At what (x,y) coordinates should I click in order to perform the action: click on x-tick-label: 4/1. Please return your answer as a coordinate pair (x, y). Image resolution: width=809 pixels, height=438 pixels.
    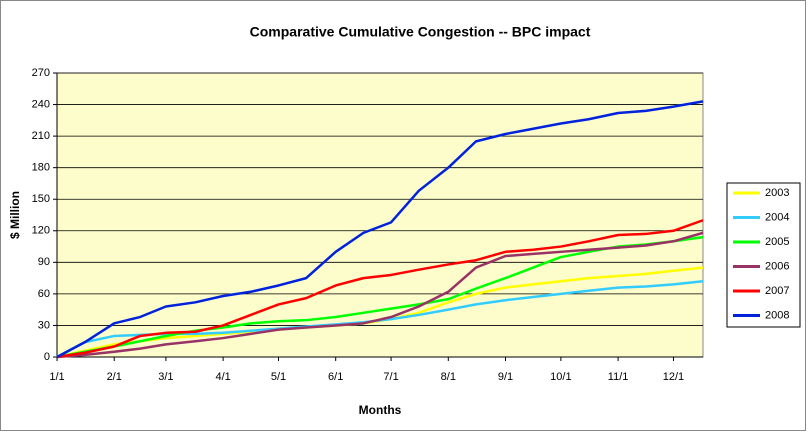
    Looking at the image, I should click on (222, 377).